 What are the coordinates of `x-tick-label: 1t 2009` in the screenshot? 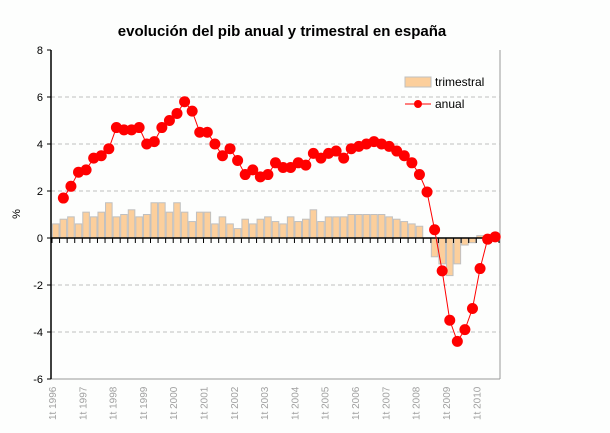 It's located at (447, 403).